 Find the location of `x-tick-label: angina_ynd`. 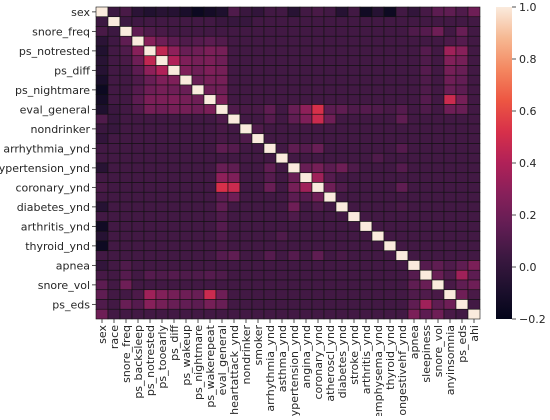

x-tick-label: angina_ynd is located at coordinates (306, 356).